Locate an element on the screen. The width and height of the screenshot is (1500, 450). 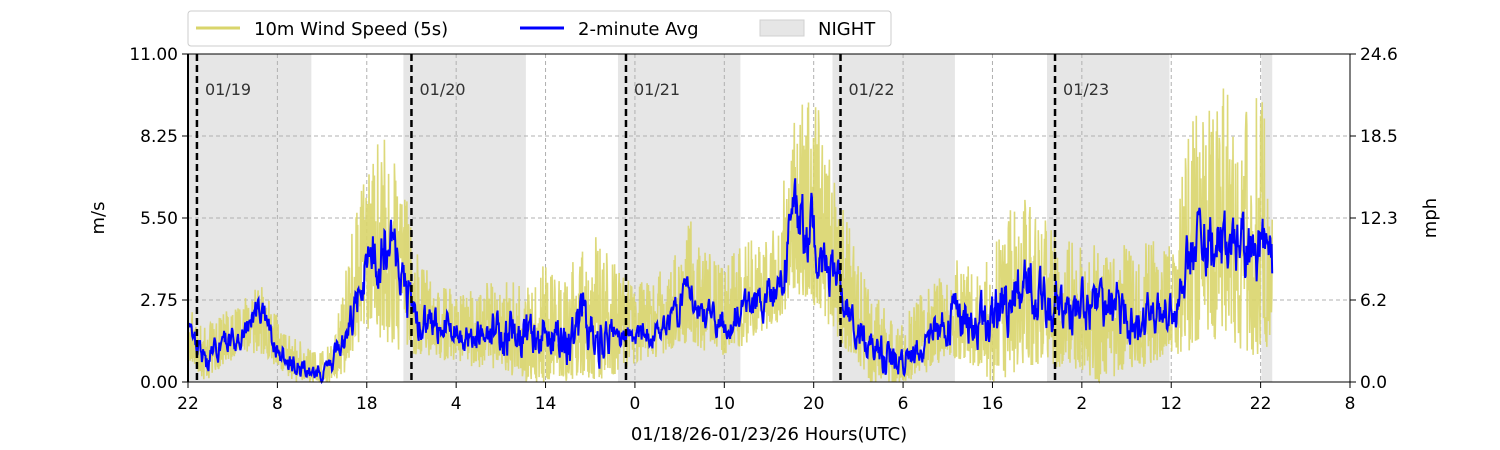
y2-tick-label: 24.6 is located at coordinates (1379, 55).